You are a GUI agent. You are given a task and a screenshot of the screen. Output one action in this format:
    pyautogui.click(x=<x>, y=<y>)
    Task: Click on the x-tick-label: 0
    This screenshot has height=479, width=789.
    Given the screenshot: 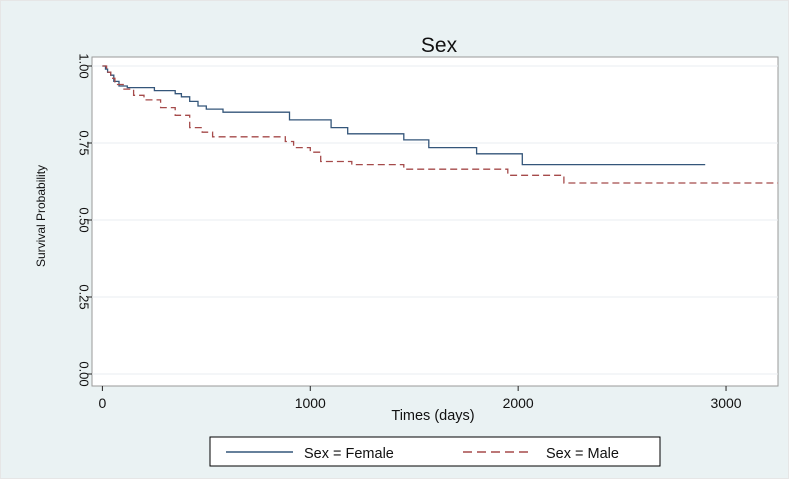 What is the action you would take?
    pyautogui.click(x=102, y=403)
    